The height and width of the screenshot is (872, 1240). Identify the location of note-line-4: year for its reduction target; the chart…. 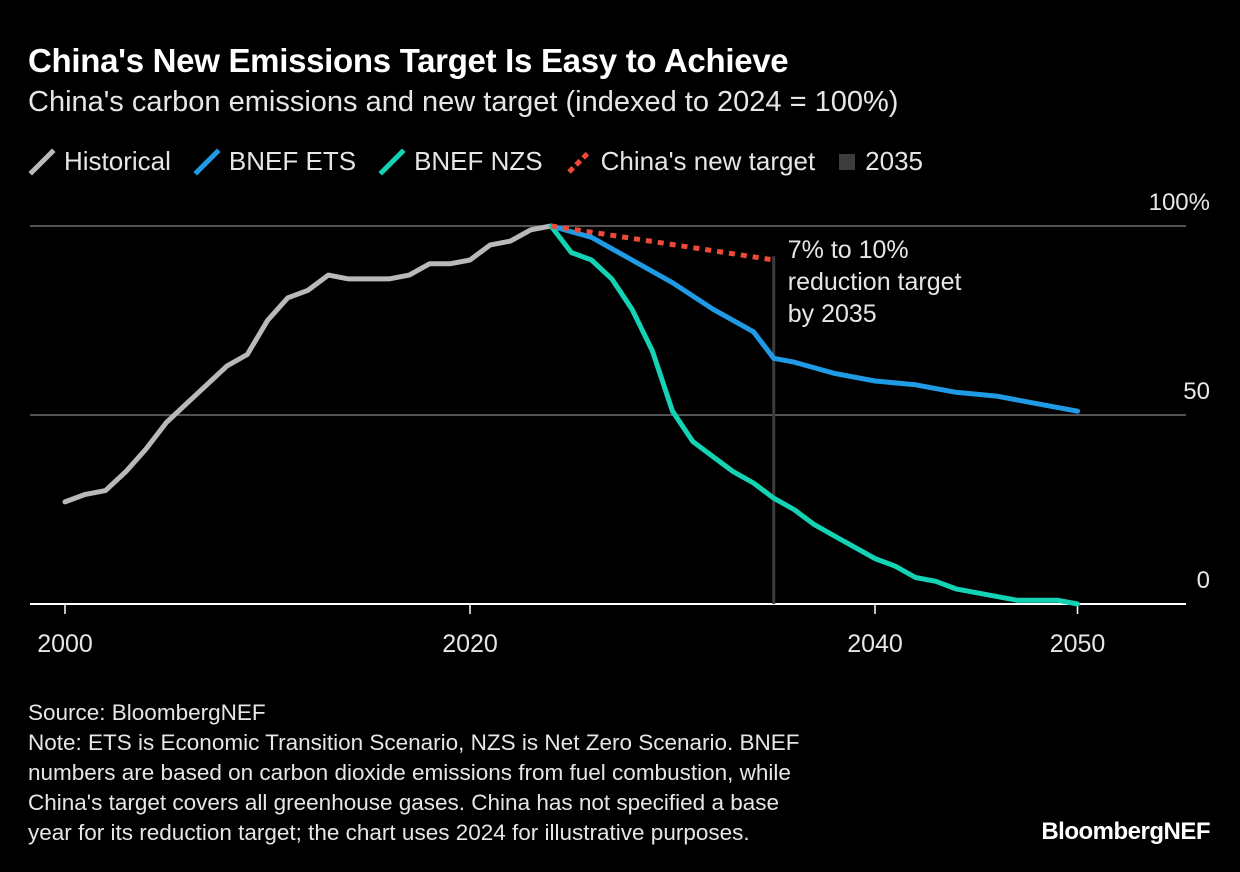
(389, 832).